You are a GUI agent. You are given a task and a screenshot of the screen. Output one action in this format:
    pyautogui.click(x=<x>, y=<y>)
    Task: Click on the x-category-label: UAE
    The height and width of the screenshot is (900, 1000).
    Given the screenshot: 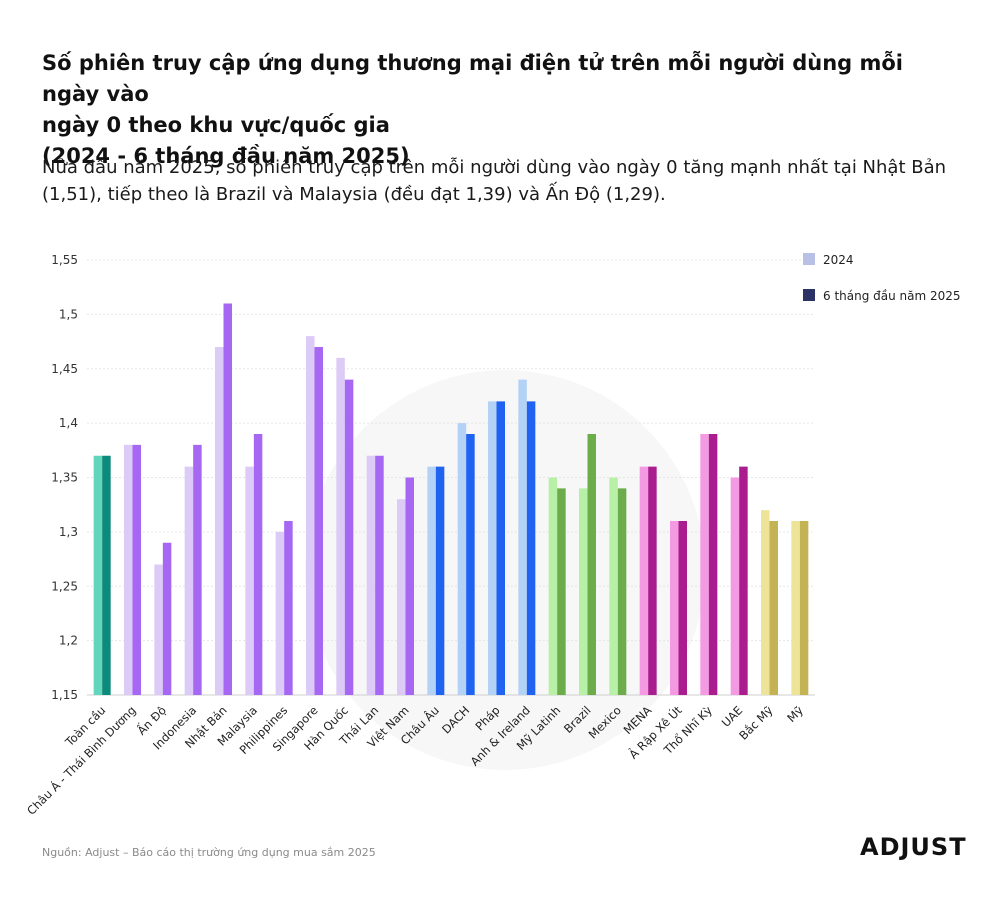 What is the action you would take?
    pyautogui.click(x=732, y=716)
    